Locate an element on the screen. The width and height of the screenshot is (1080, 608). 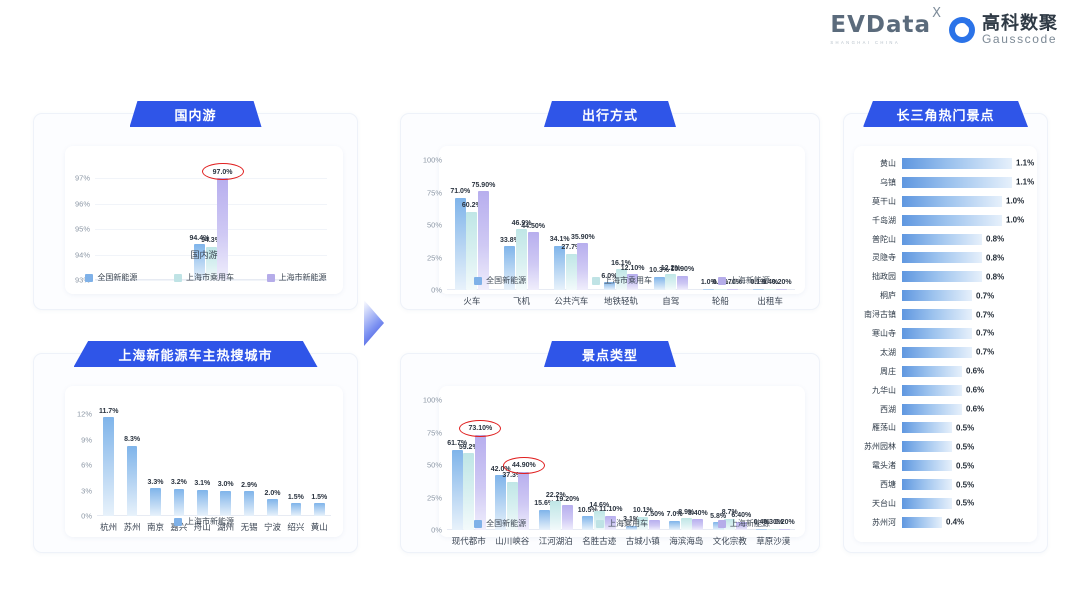
hot-spot-row: 乌镇 1.1% is located at coordinates (944, 182).